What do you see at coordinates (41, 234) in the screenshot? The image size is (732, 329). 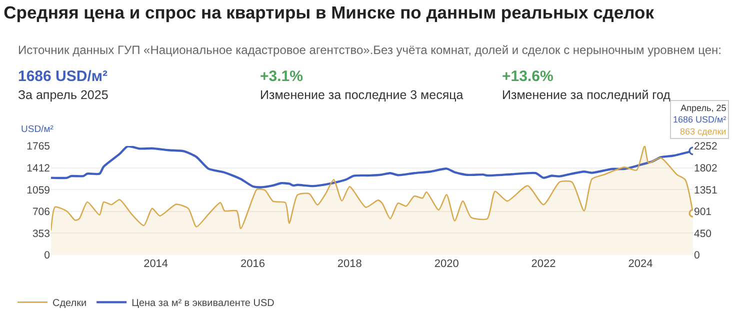 I see `y-tick-label: 353` at bounding box center [41, 234].